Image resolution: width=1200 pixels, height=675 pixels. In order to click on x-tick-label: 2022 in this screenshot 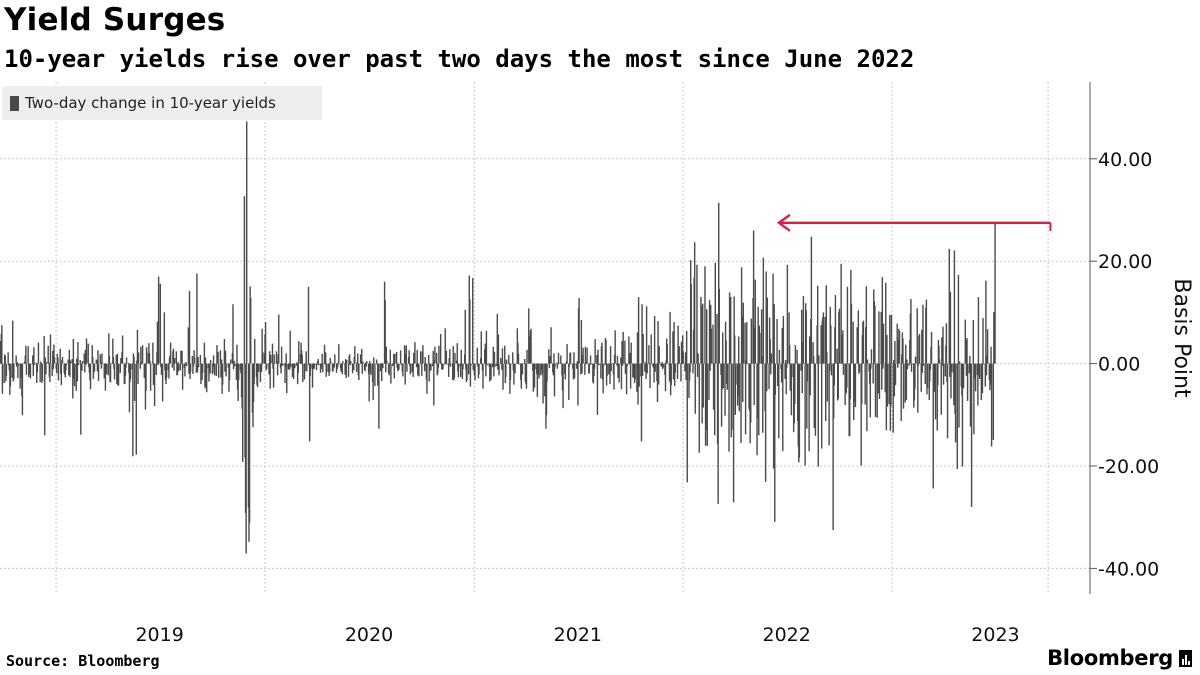, I will do `click(786, 635)`.